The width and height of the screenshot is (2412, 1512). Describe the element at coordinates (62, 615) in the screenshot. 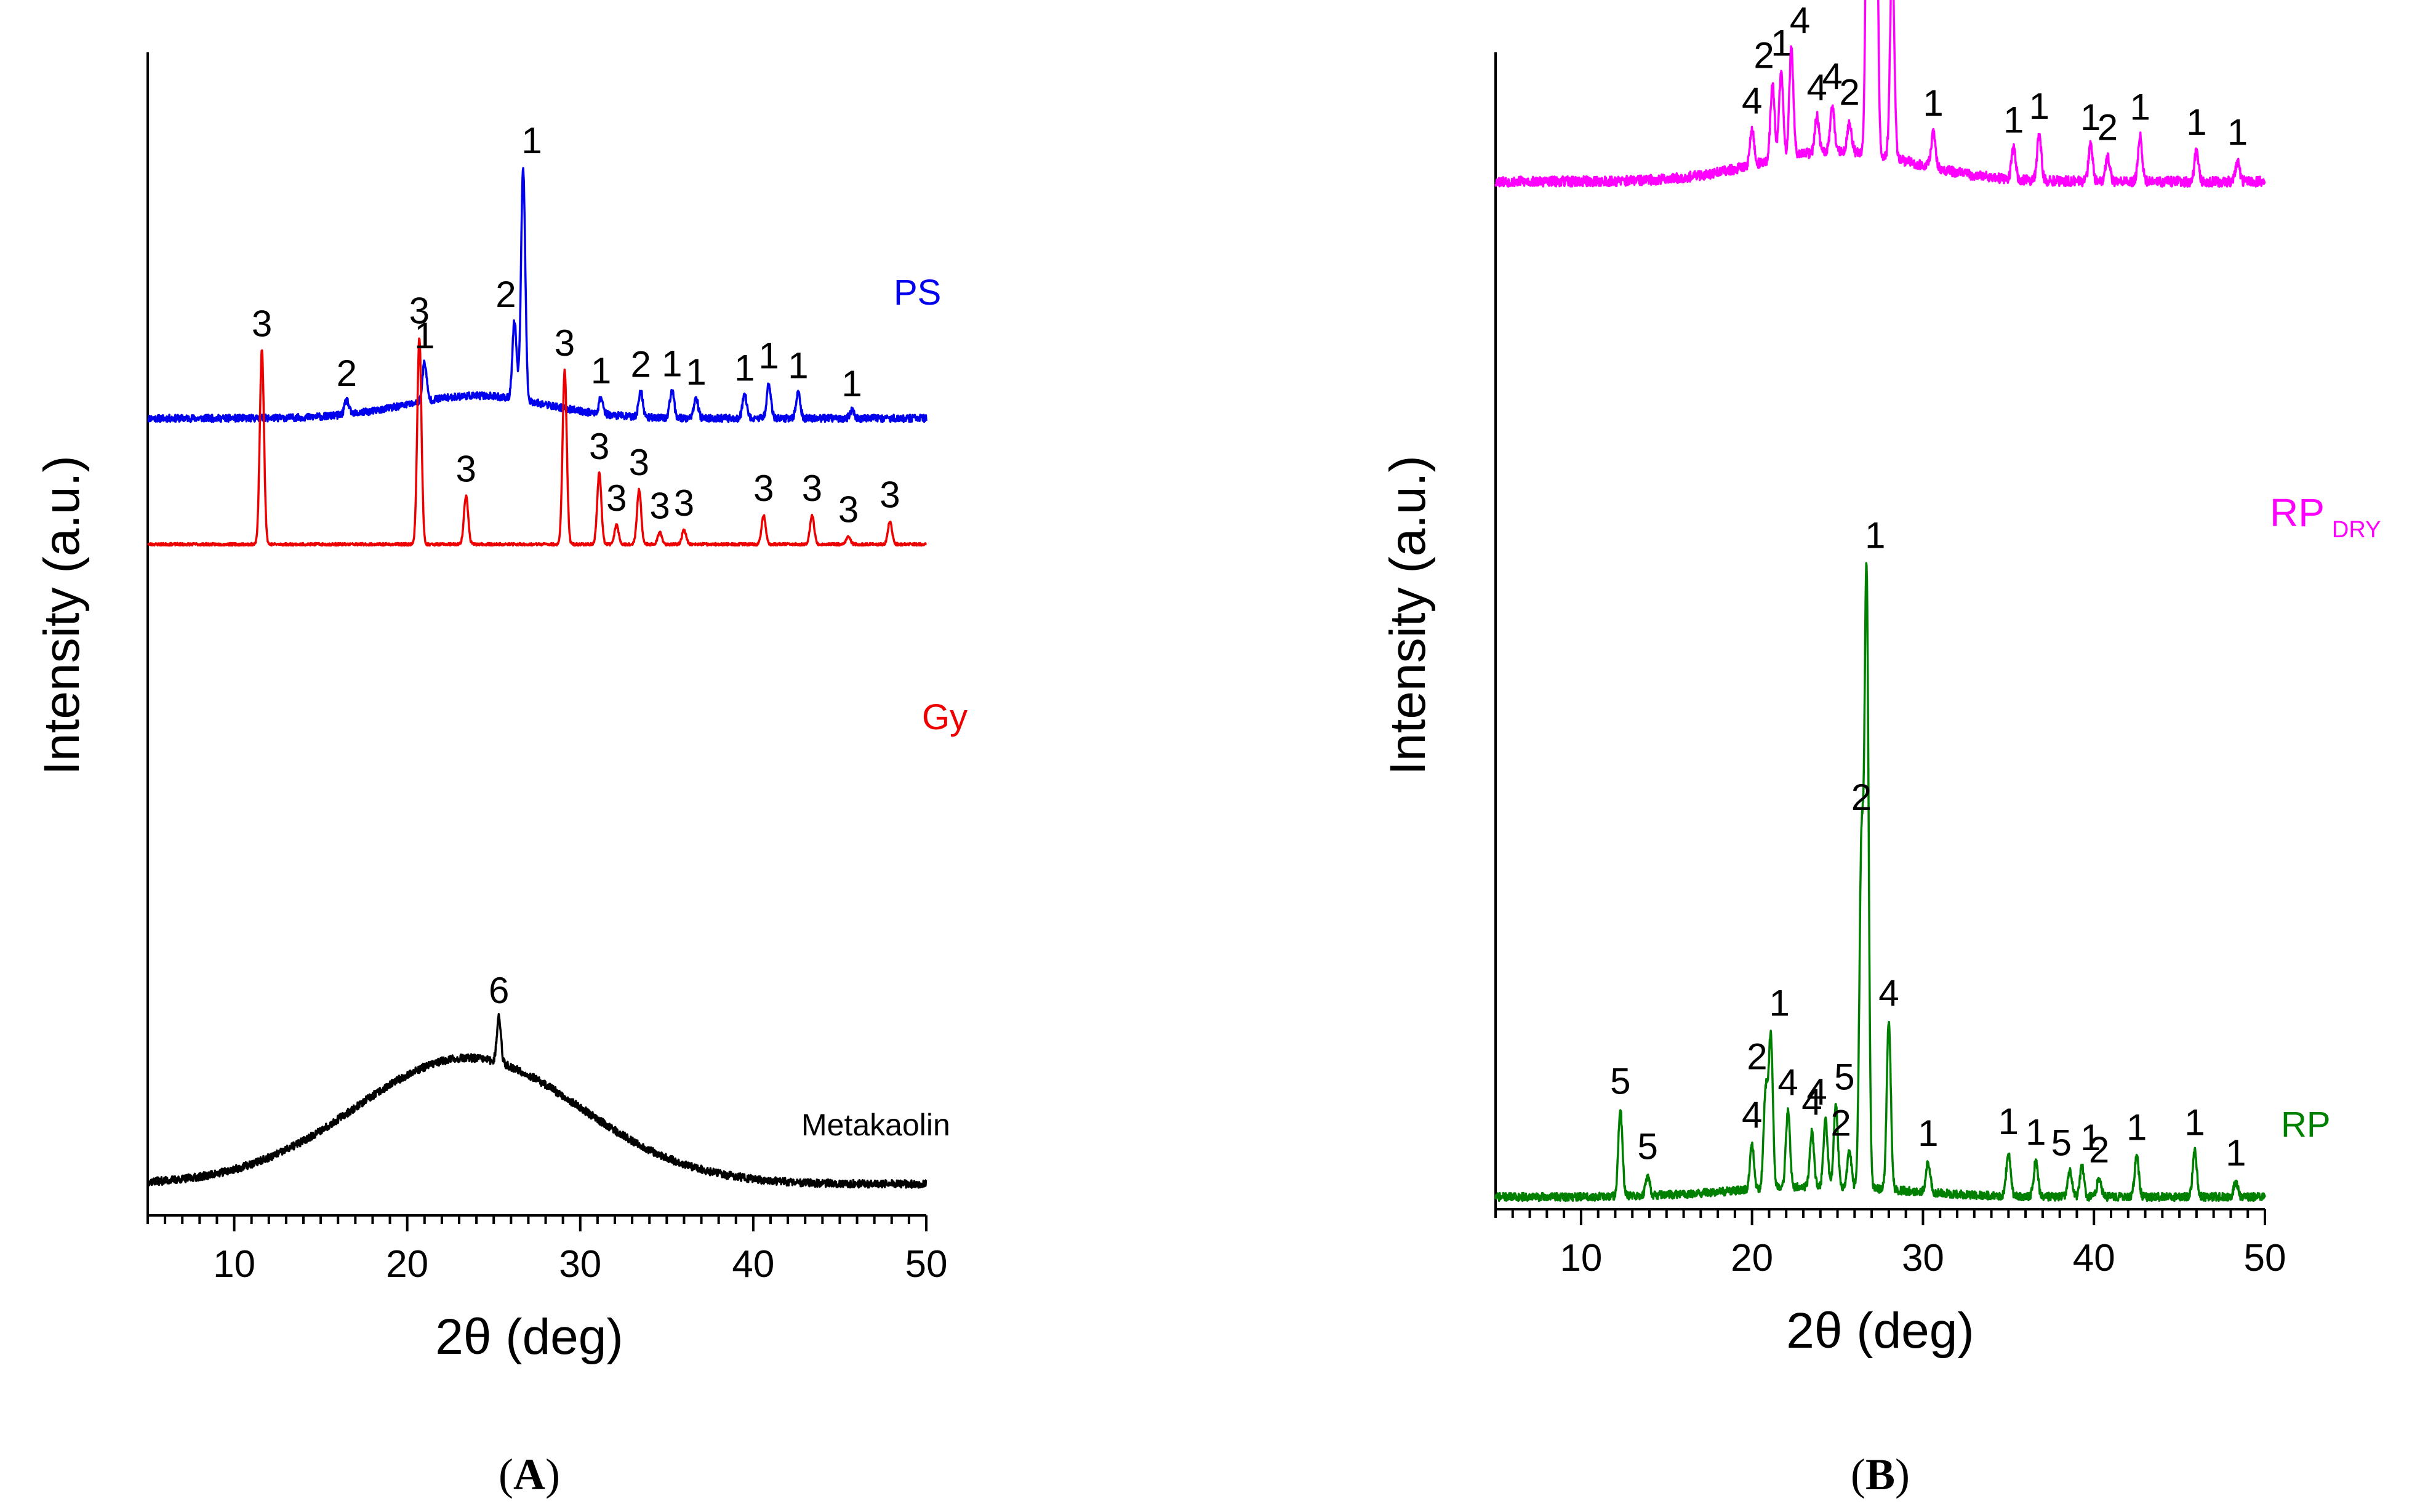

I see `panel-a-y-axis-label: Intensity (a.u.)` at that location.